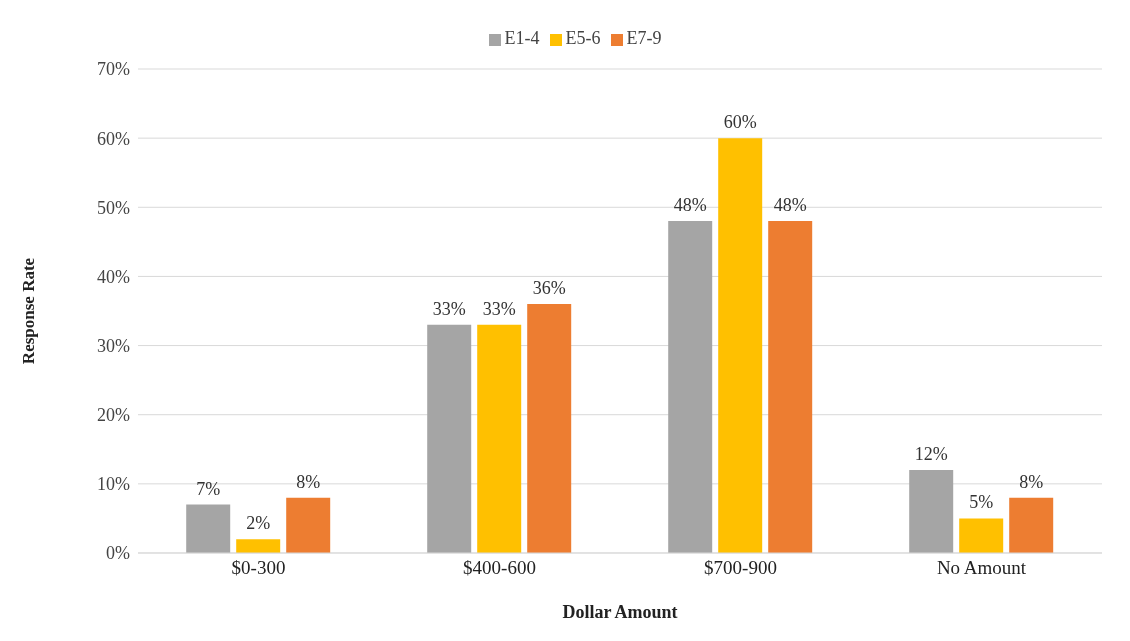  What do you see at coordinates (113, 207) in the screenshot?
I see `y-tick-label: 50%` at bounding box center [113, 207].